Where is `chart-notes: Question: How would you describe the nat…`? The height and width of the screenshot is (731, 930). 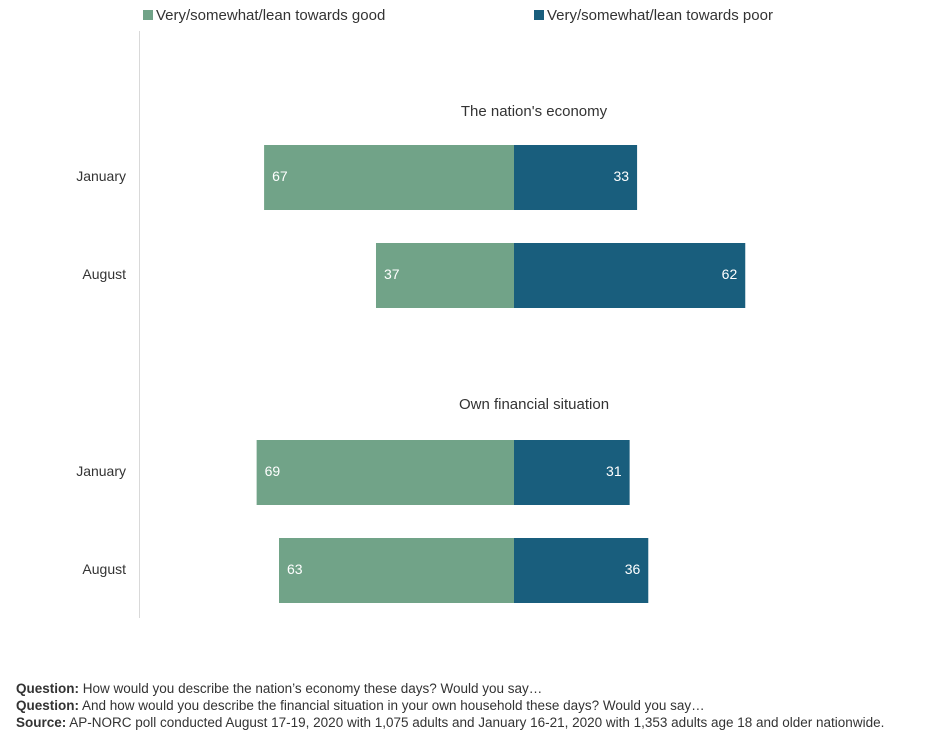 chart-notes: Question: How would you describe the nat… is located at coordinates (471, 705).